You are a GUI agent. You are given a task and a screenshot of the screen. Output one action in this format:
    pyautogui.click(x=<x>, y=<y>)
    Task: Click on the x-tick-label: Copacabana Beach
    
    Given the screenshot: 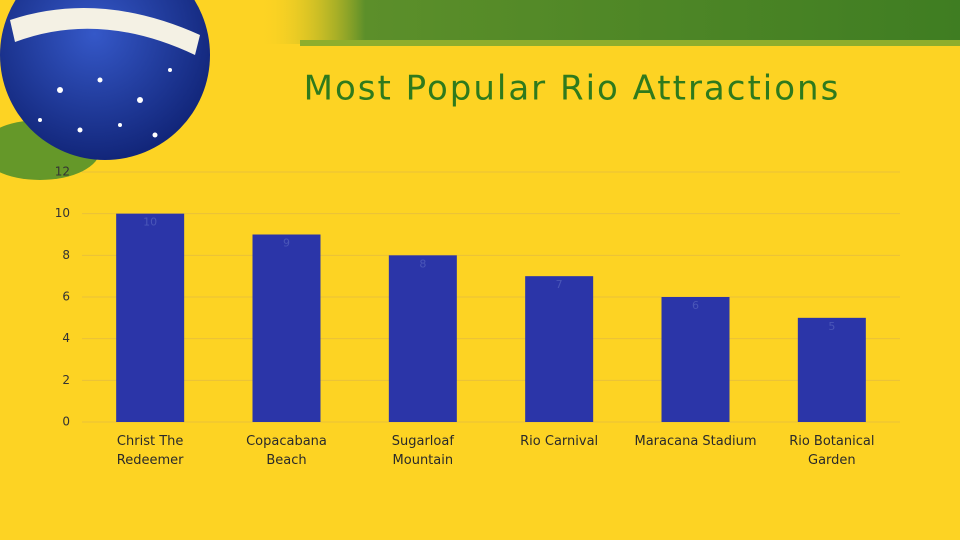 What is the action you would take?
    pyautogui.click(x=286, y=451)
    